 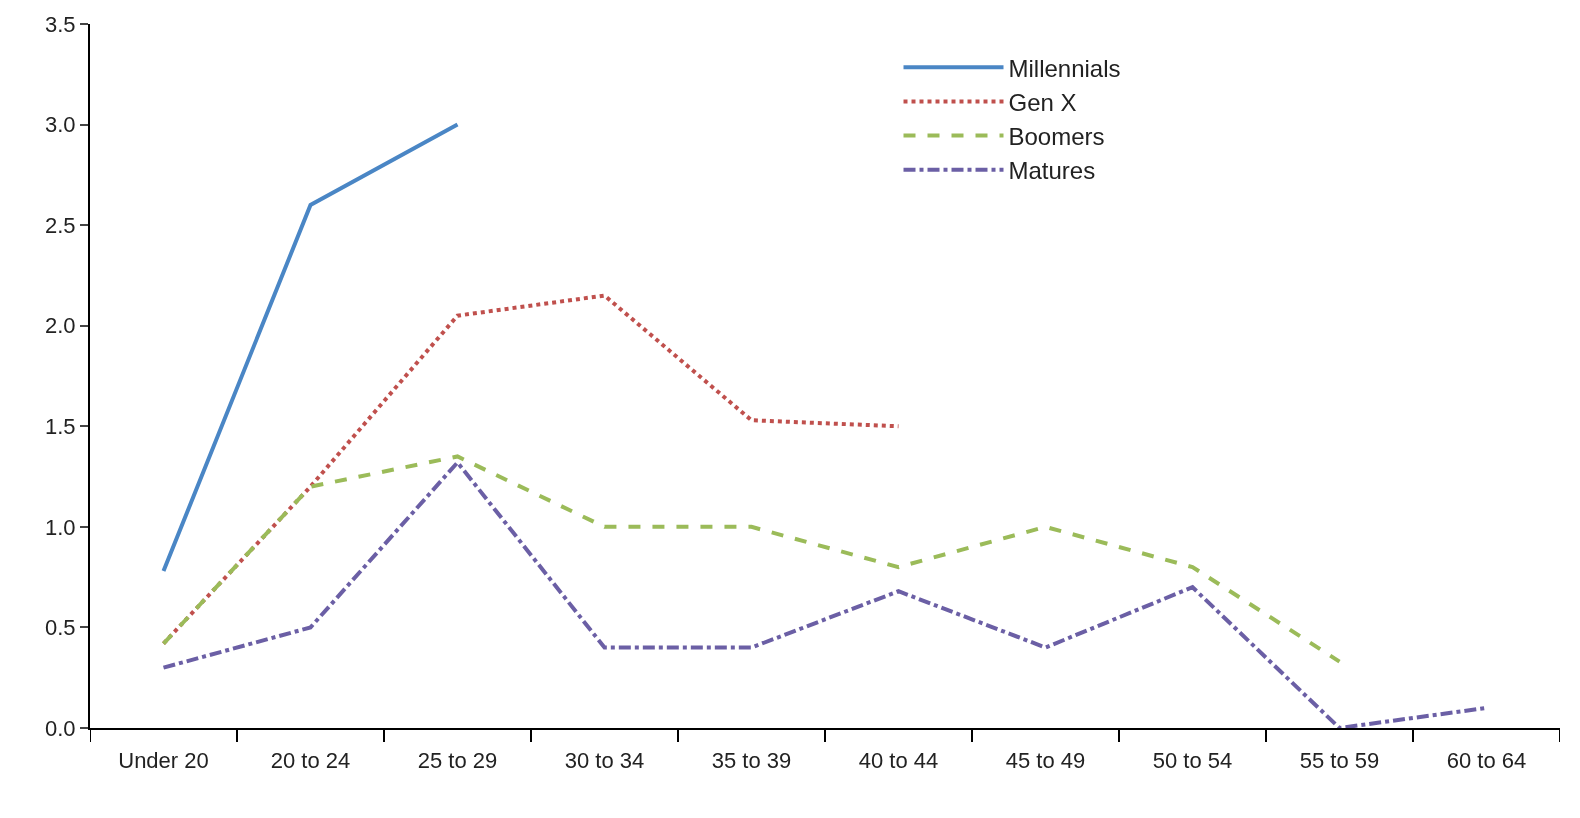 What do you see at coordinates (1192, 761) in the screenshot?
I see `x-tick-label: 50 to 54` at bounding box center [1192, 761].